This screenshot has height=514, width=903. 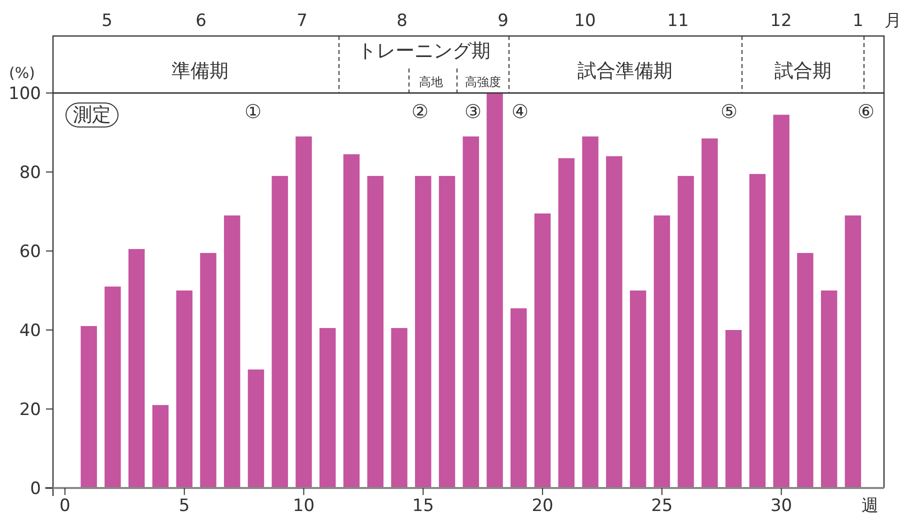 I want to click on text: 7, so click(x=302, y=21).